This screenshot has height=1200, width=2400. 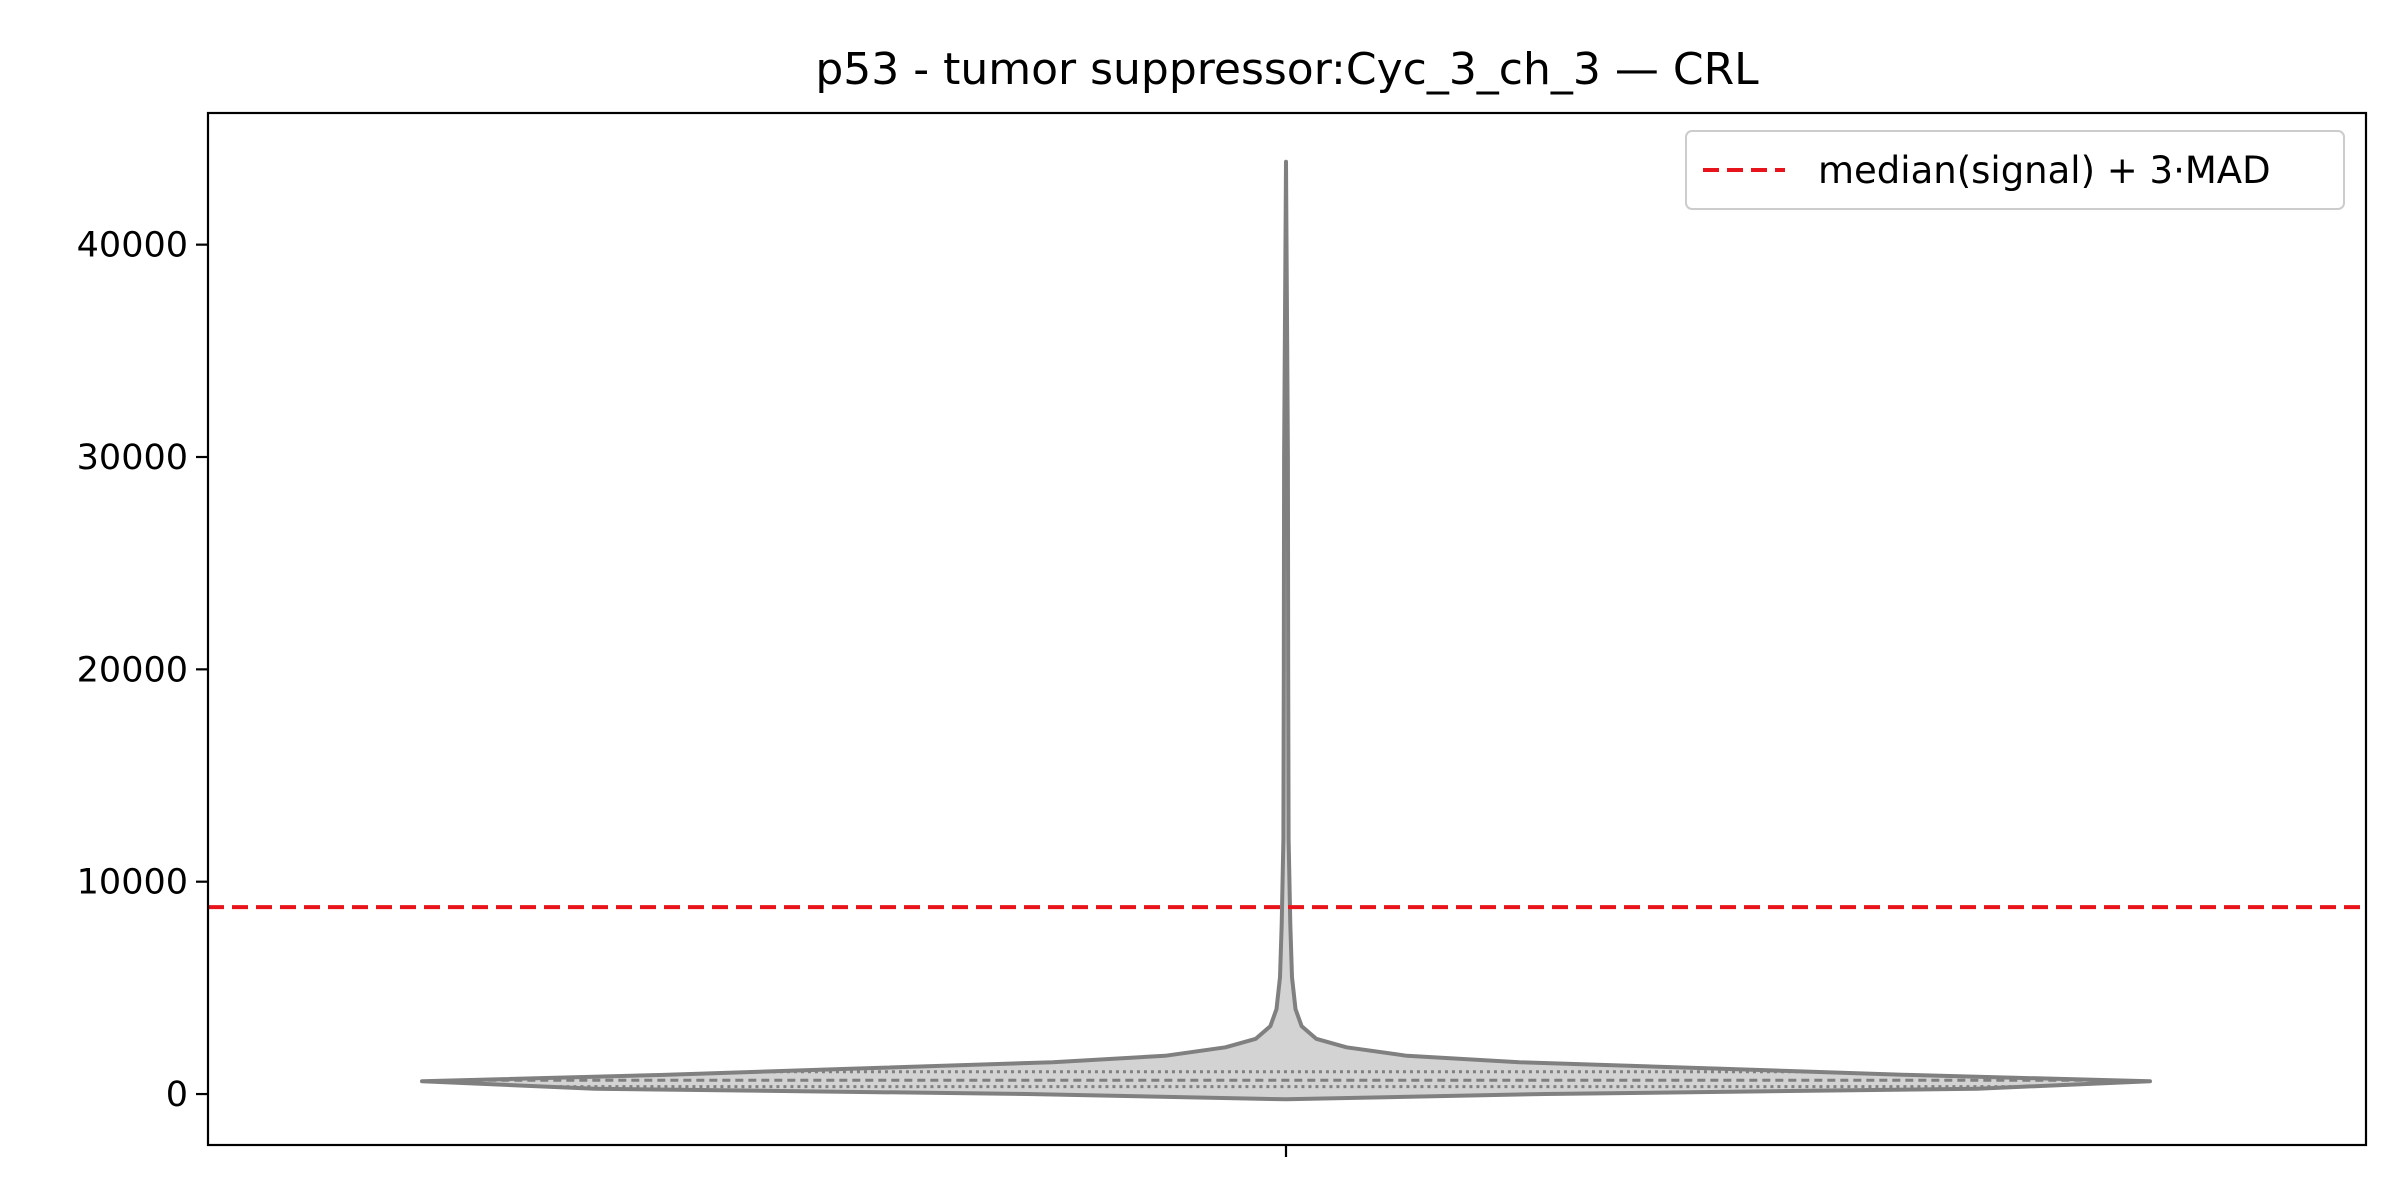 What do you see at coordinates (132, 883) in the screenshot?
I see `y-tick-label: 10000` at bounding box center [132, 883].